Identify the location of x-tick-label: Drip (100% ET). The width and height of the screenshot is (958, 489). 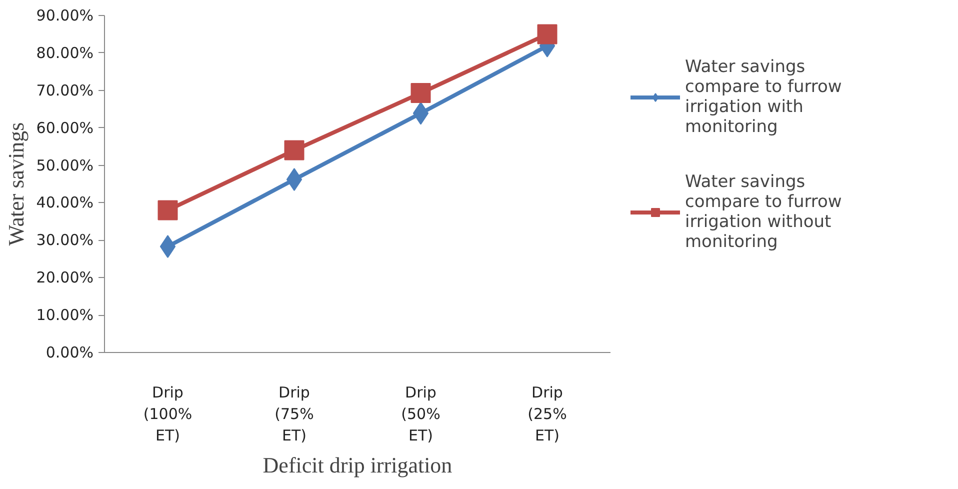
(167, 414).